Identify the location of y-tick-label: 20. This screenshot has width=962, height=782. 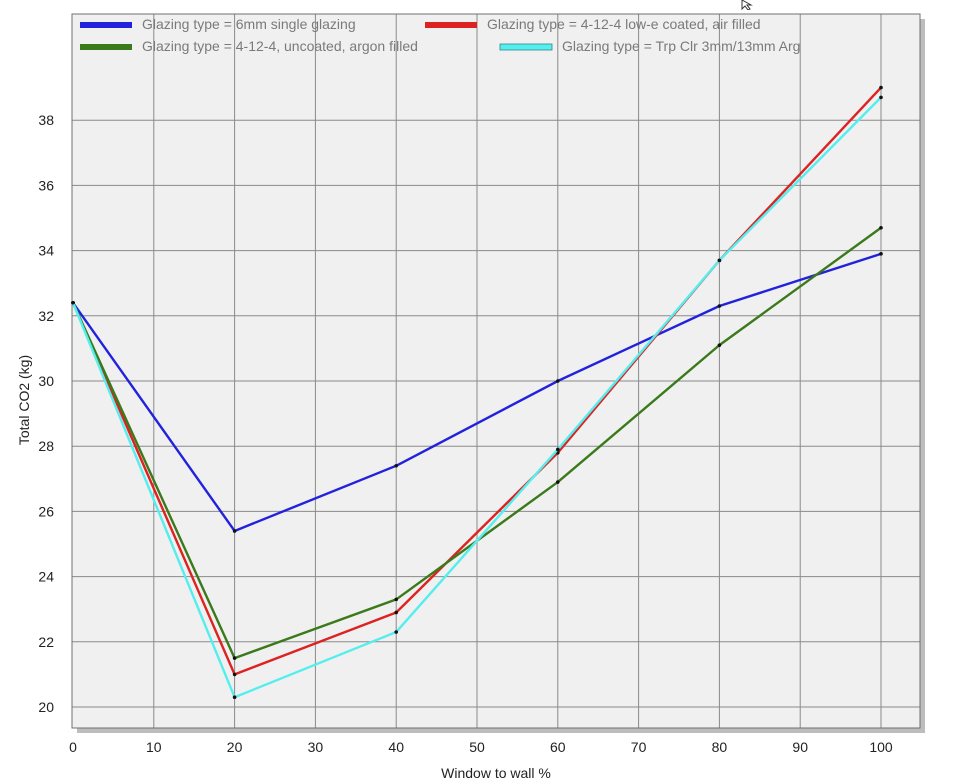
(46, 707).